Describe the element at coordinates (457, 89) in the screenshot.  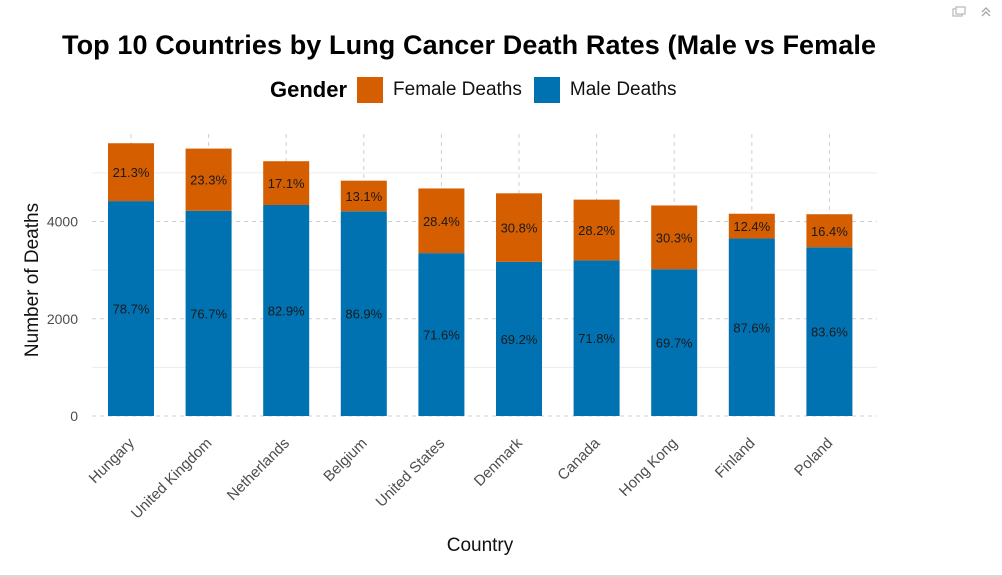
I see `legend-label-female: Female Deaths` at that location.